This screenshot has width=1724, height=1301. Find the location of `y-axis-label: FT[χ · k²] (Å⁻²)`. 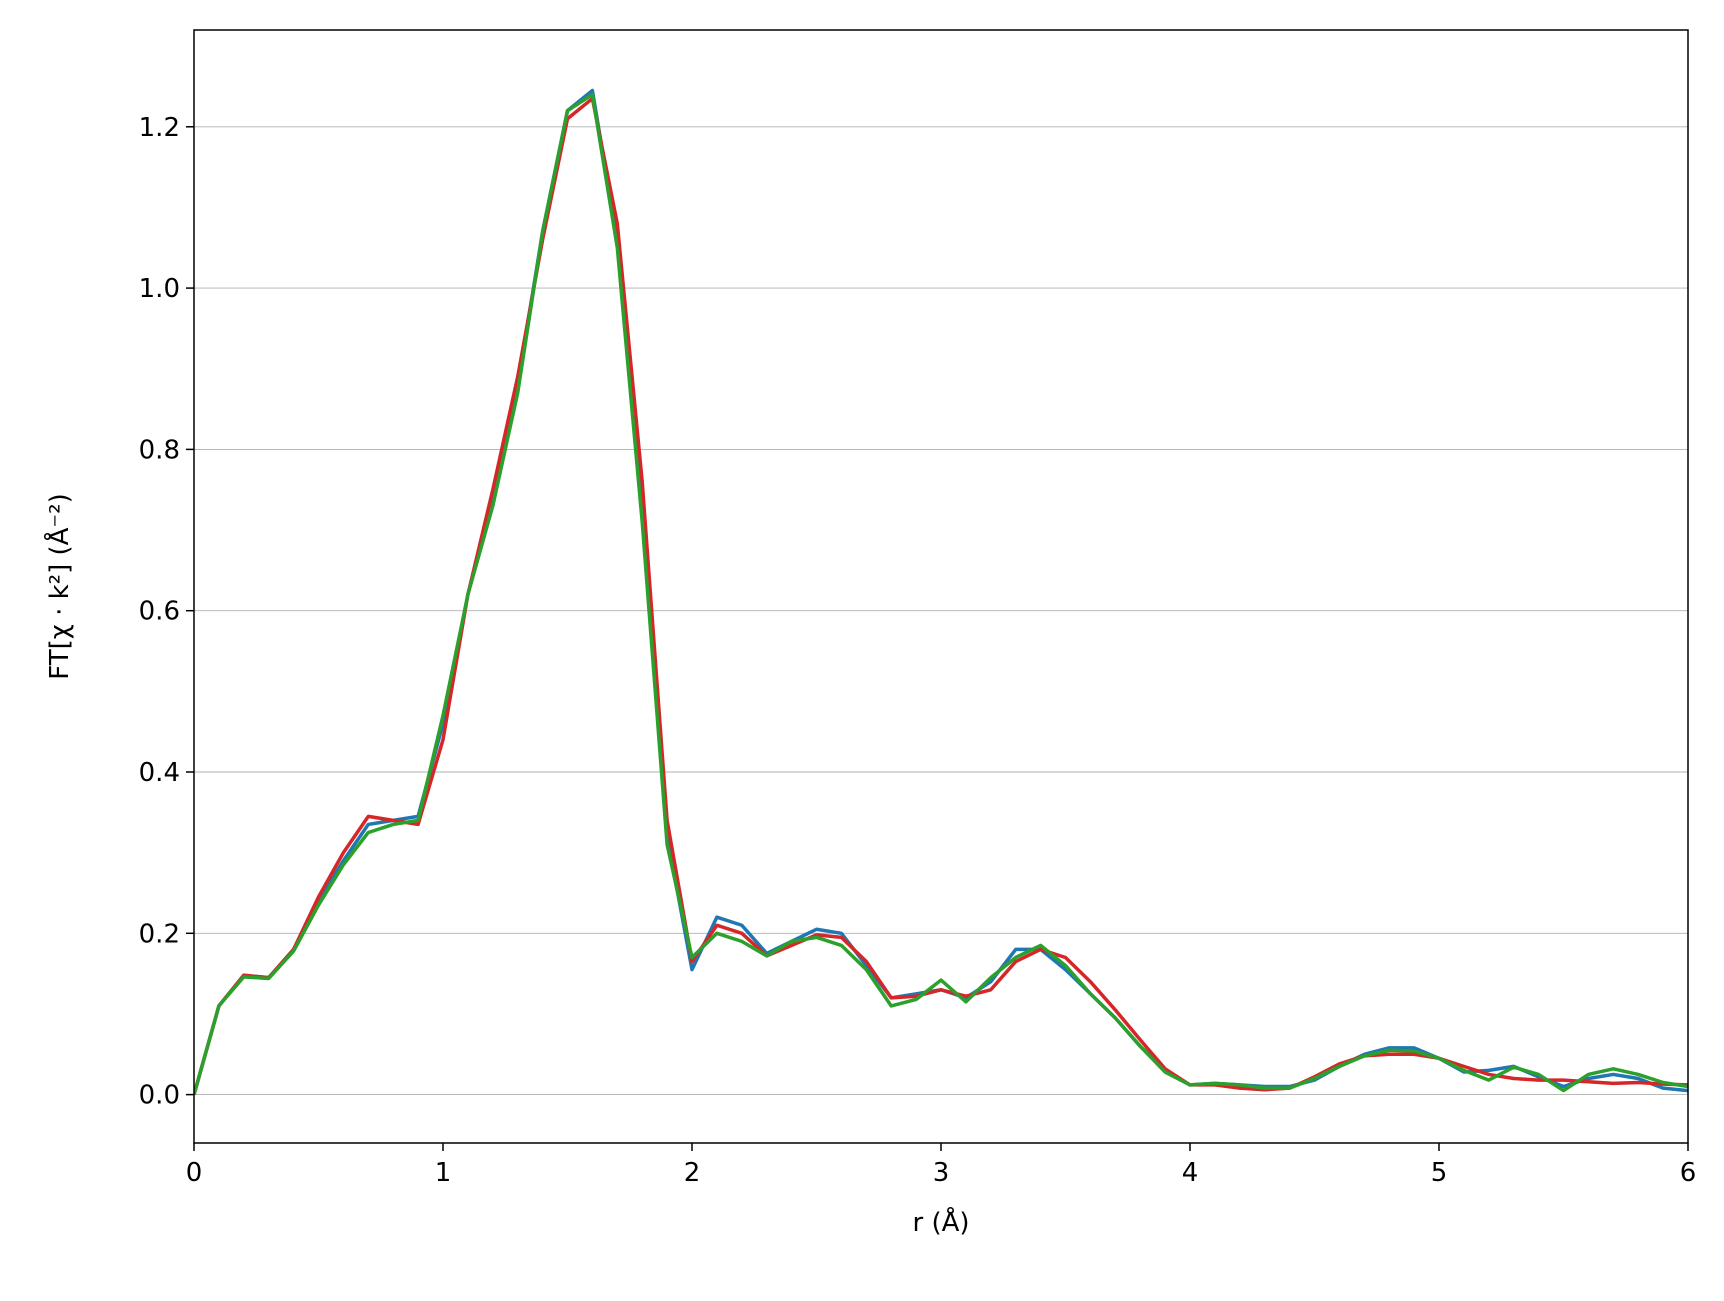

y-axis-label: FT[χ · k²] (Å⁻²) is located at coordinates (59, 586).